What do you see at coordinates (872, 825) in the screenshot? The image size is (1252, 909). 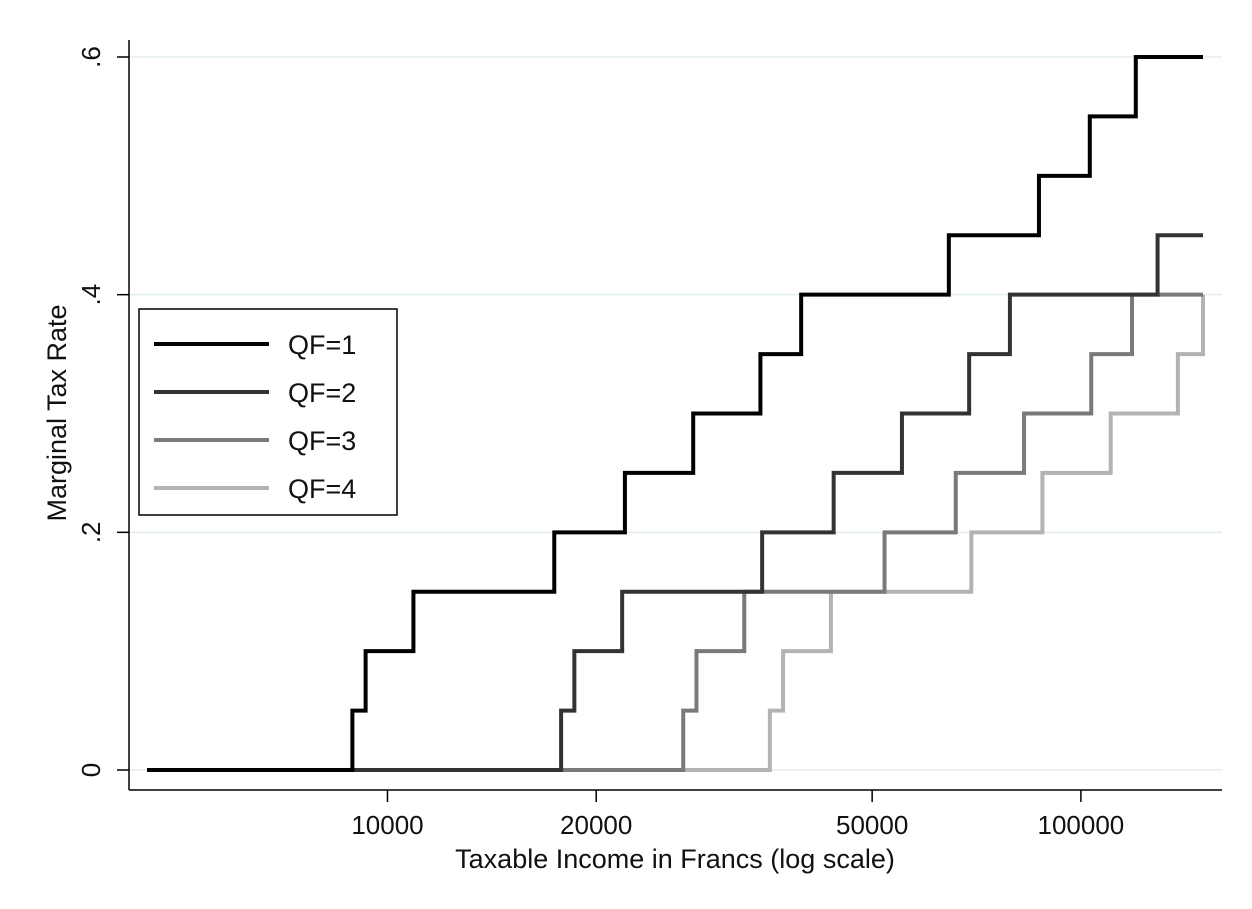 I see `x-tick-label-2: 50000` at bounding box center [872, 825].